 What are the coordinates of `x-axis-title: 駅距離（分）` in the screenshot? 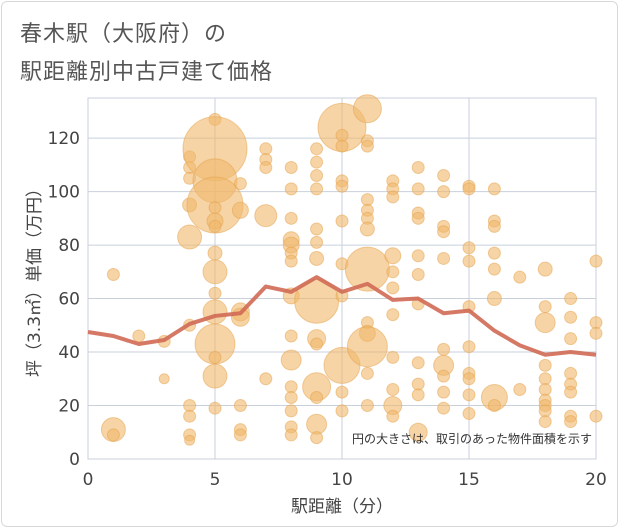 It's located at (342, 507).